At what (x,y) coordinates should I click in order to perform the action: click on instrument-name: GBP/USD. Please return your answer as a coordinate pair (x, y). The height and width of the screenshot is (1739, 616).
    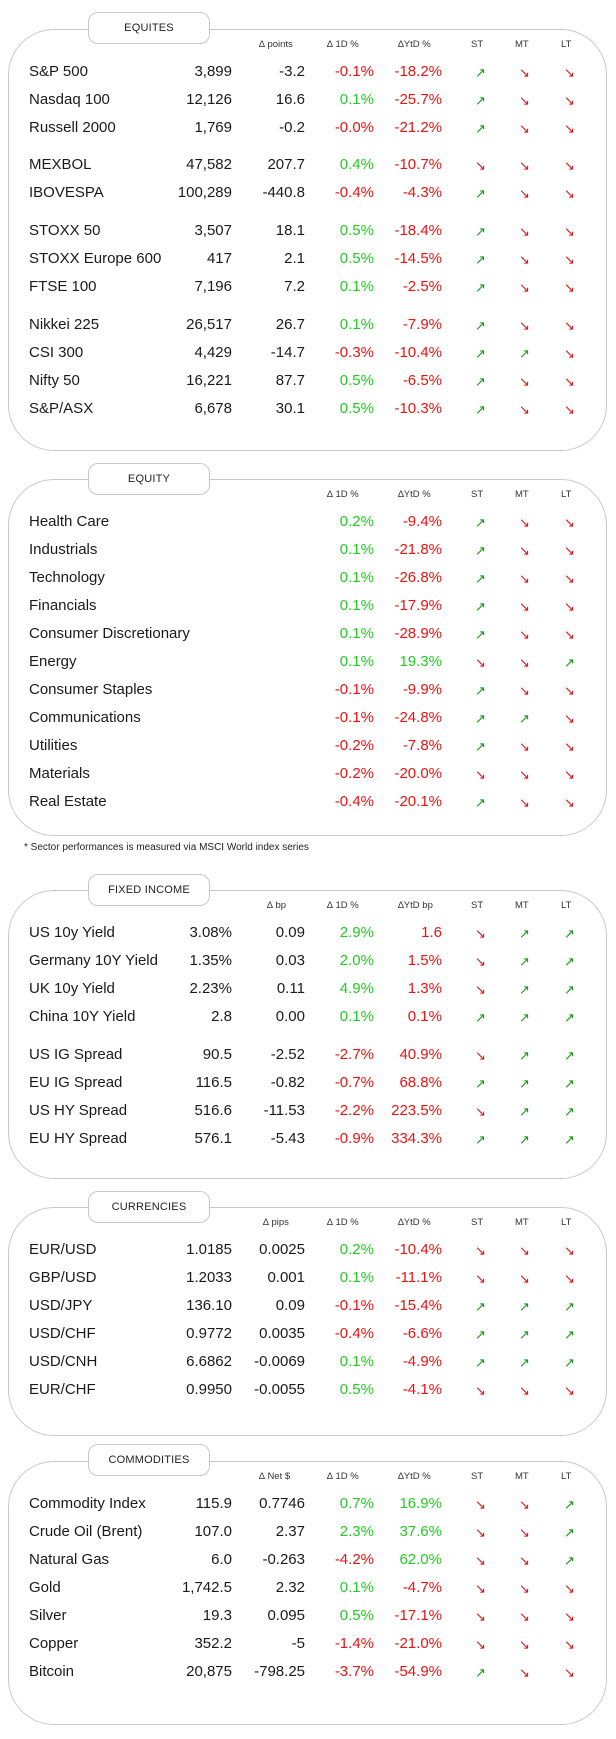
    Looking at the image, I should click on (63, 1277).